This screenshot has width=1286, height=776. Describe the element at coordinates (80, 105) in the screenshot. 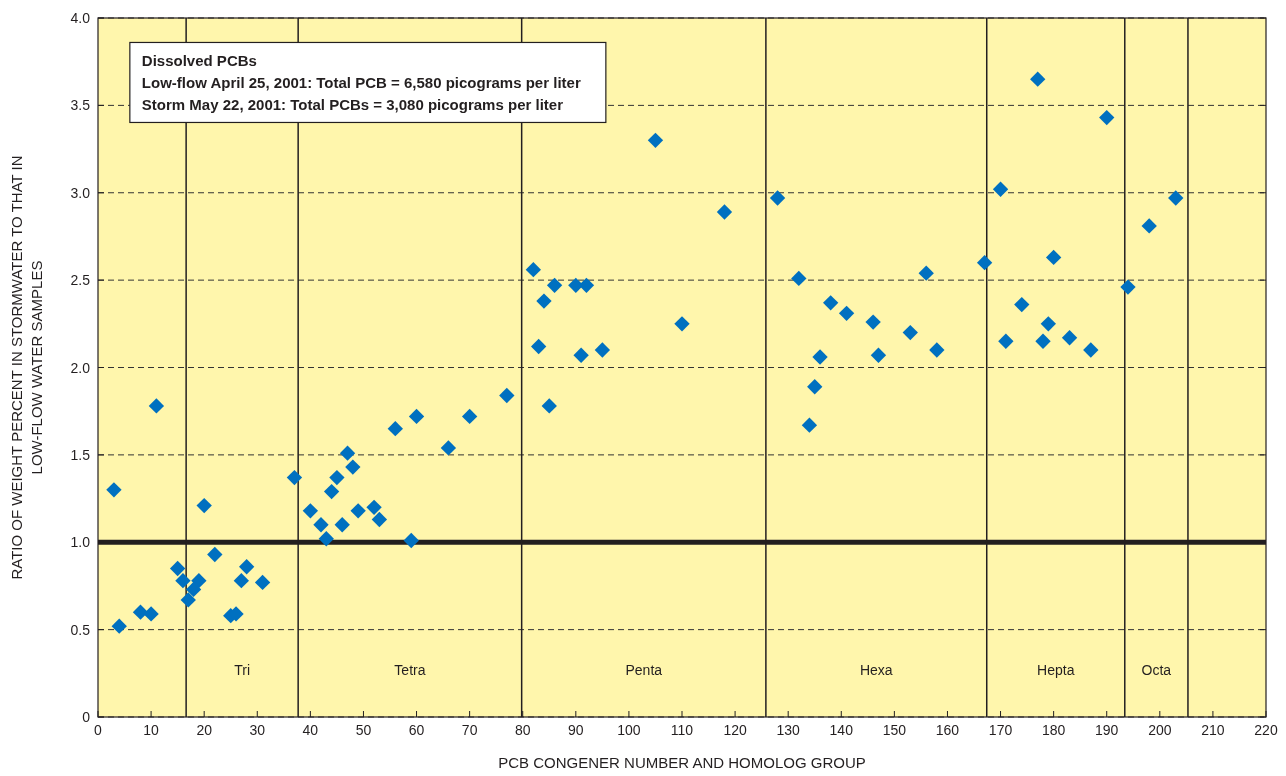

I see `y-tick-label: 3.5` at that location.